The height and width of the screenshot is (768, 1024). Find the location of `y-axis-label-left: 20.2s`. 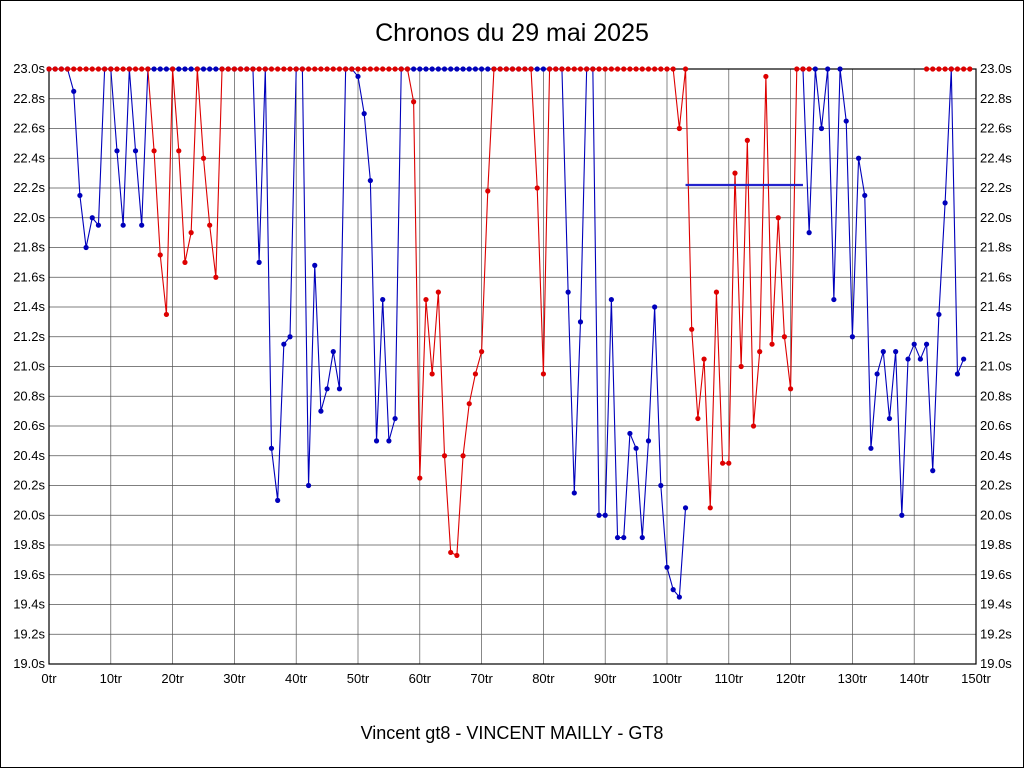

y-axis-label-left: 20.2s is located at coordinates (29, 485).